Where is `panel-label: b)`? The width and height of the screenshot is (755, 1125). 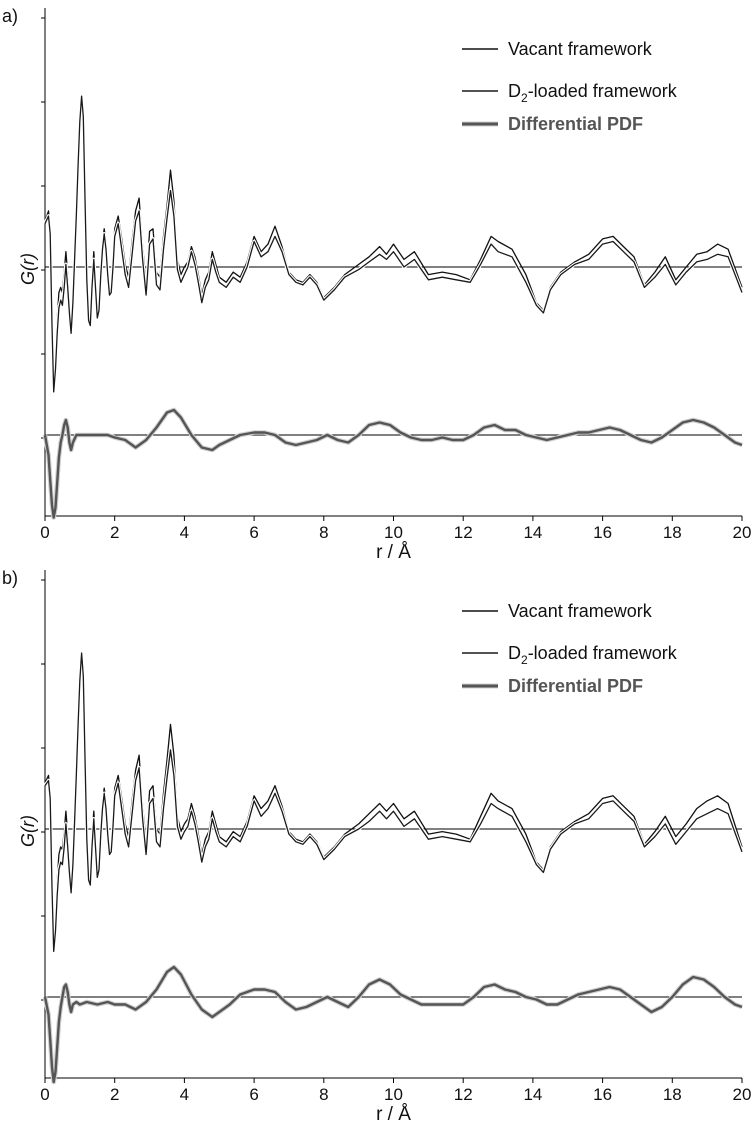
panel-label: b) is located at coordinates (10, 578).